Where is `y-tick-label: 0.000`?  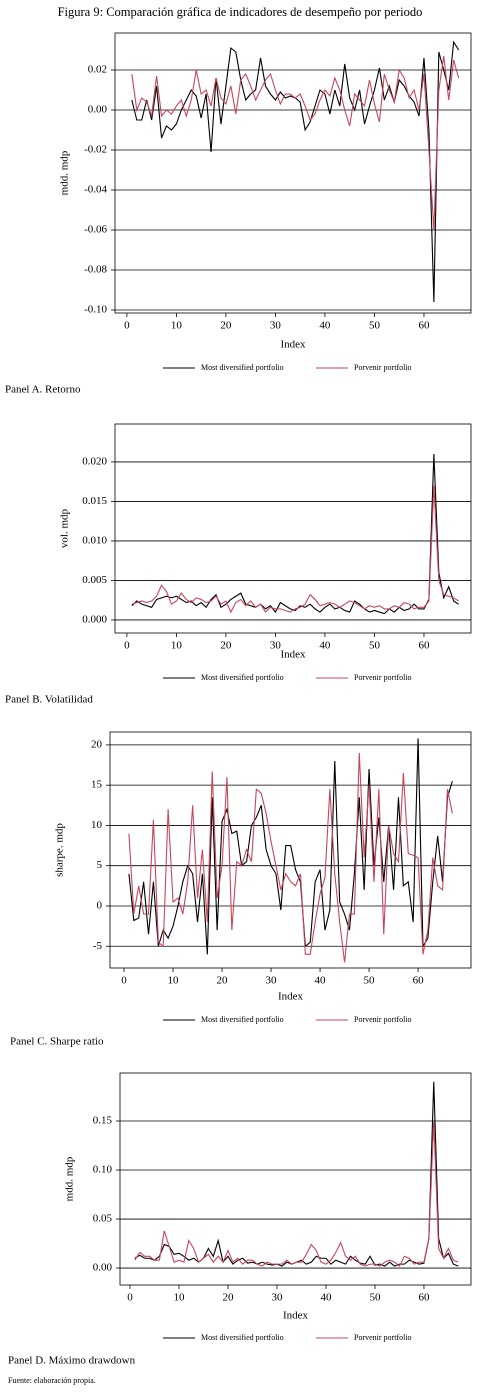
y-tick-label: 0.000 is located at coordinates (94, 619).